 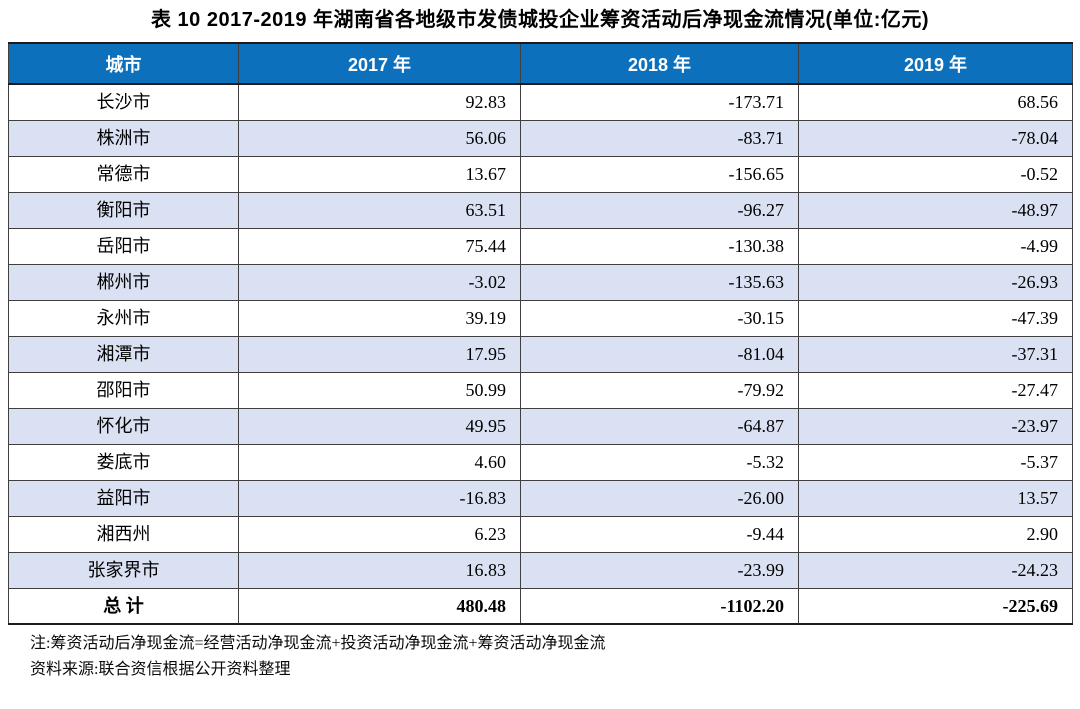 I want to click on city-cell: 株洲市, so click(x=123, y=138).